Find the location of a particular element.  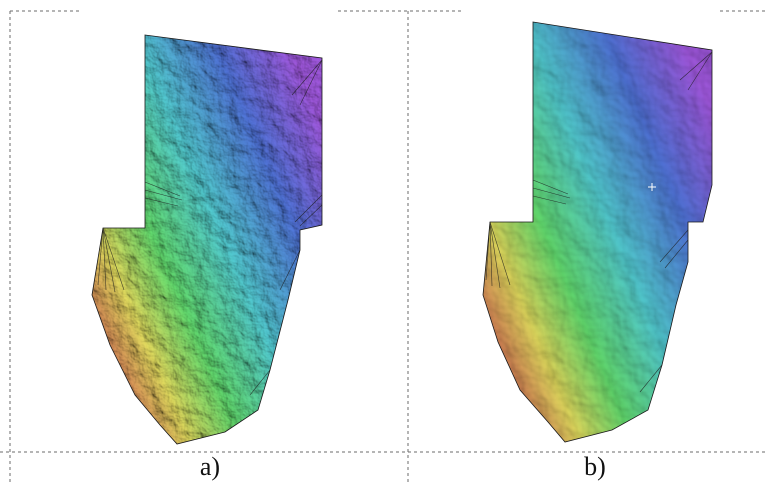

cross-marker is located at coordinates (652, 187).